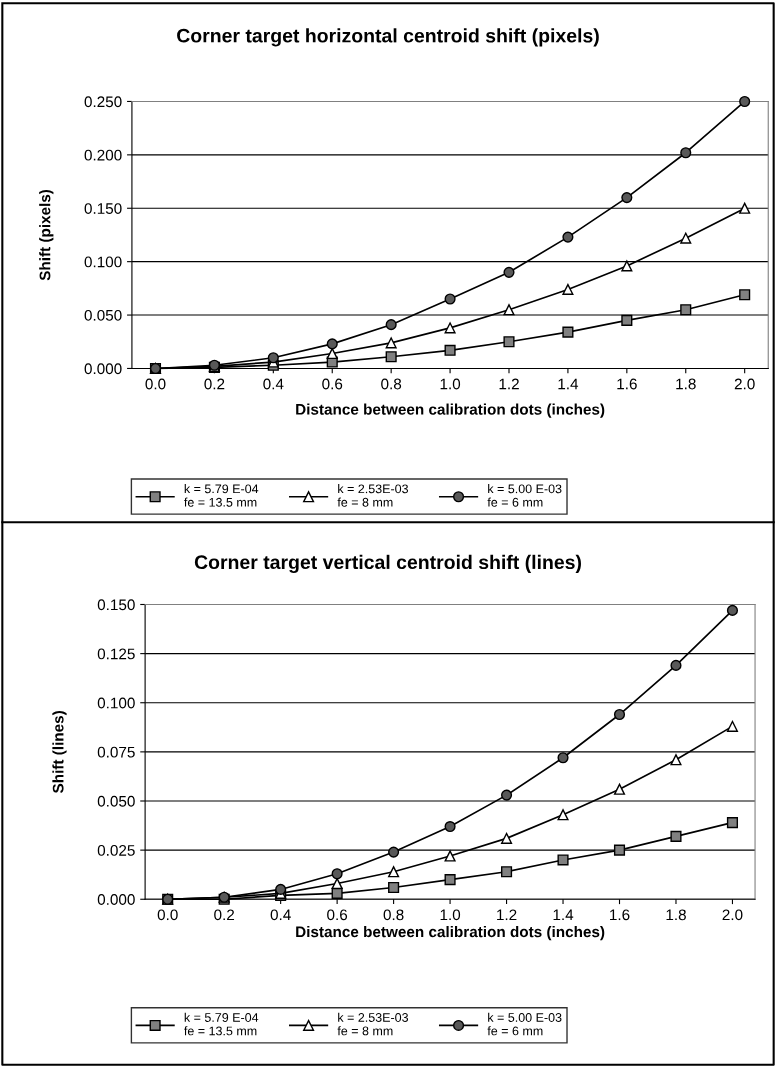 This screenshot has height=1068, width=776. I want to click on chart-title: Corner target horizontal centroid shift (pixels), so click(388, 37).